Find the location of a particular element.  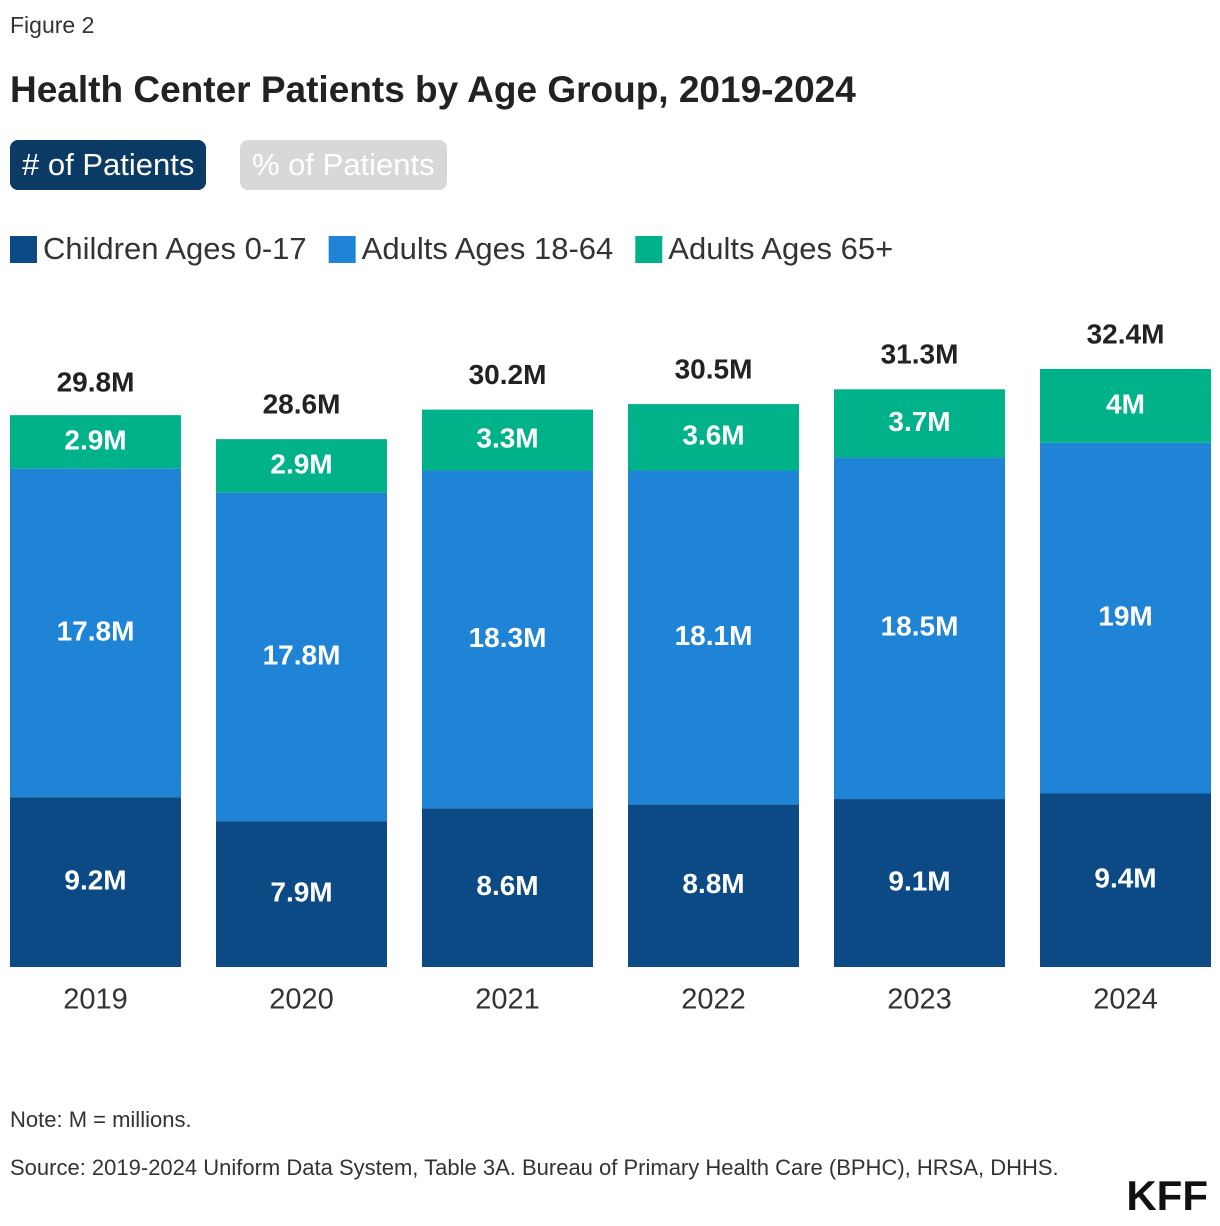

value-label: 18.5M is located at coordinates (920, 626).